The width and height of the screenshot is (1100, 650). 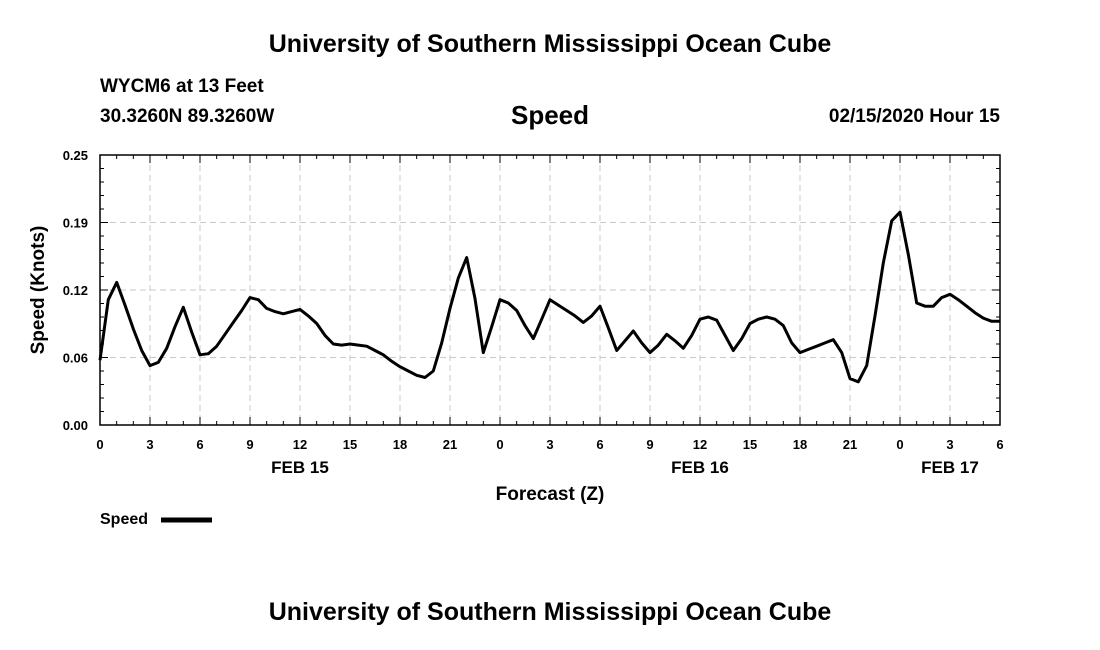 I want to click on chart-title: Speed, so click(x=550, y=115).